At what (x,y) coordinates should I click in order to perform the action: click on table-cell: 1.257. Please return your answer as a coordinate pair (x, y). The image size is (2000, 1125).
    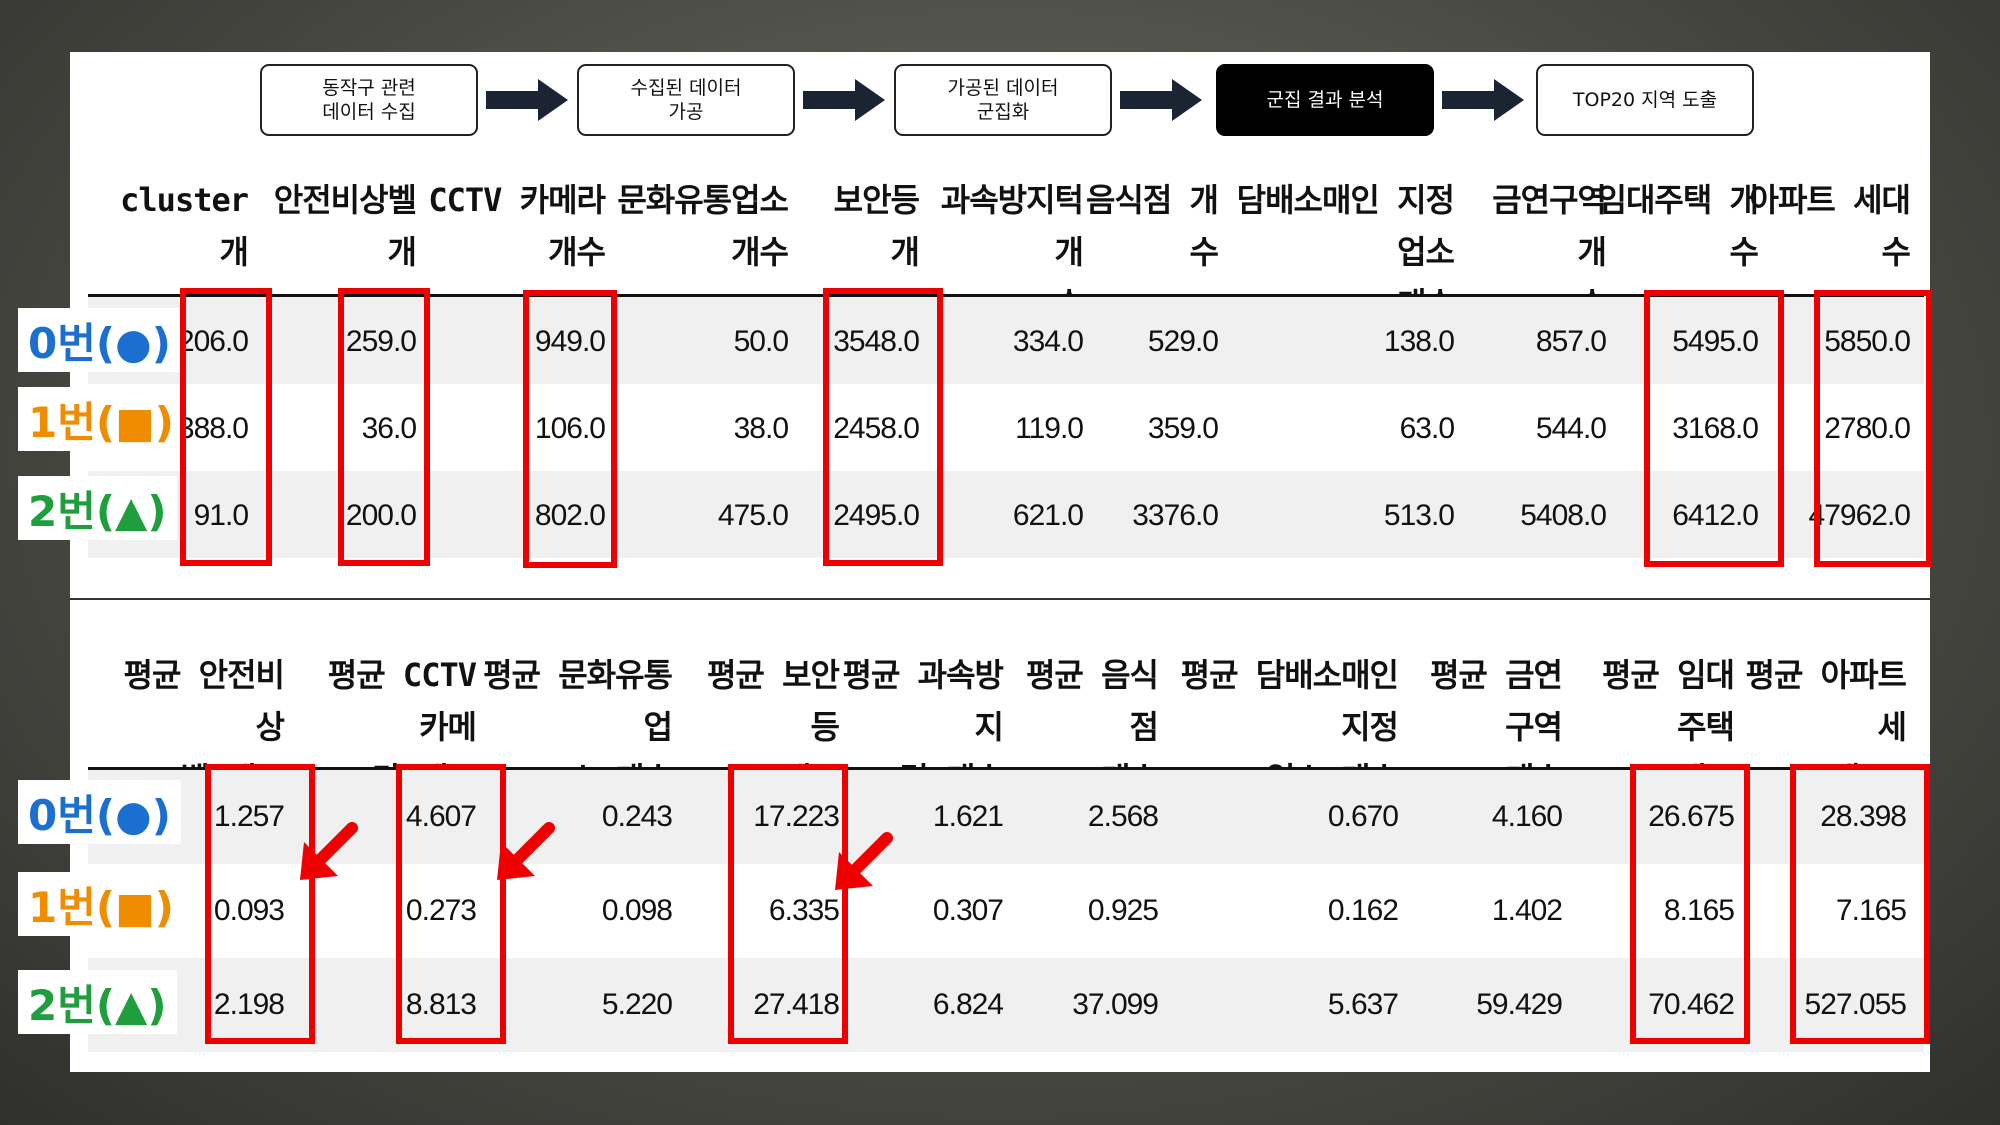
    Looking at the image, I should click on (249, 816).